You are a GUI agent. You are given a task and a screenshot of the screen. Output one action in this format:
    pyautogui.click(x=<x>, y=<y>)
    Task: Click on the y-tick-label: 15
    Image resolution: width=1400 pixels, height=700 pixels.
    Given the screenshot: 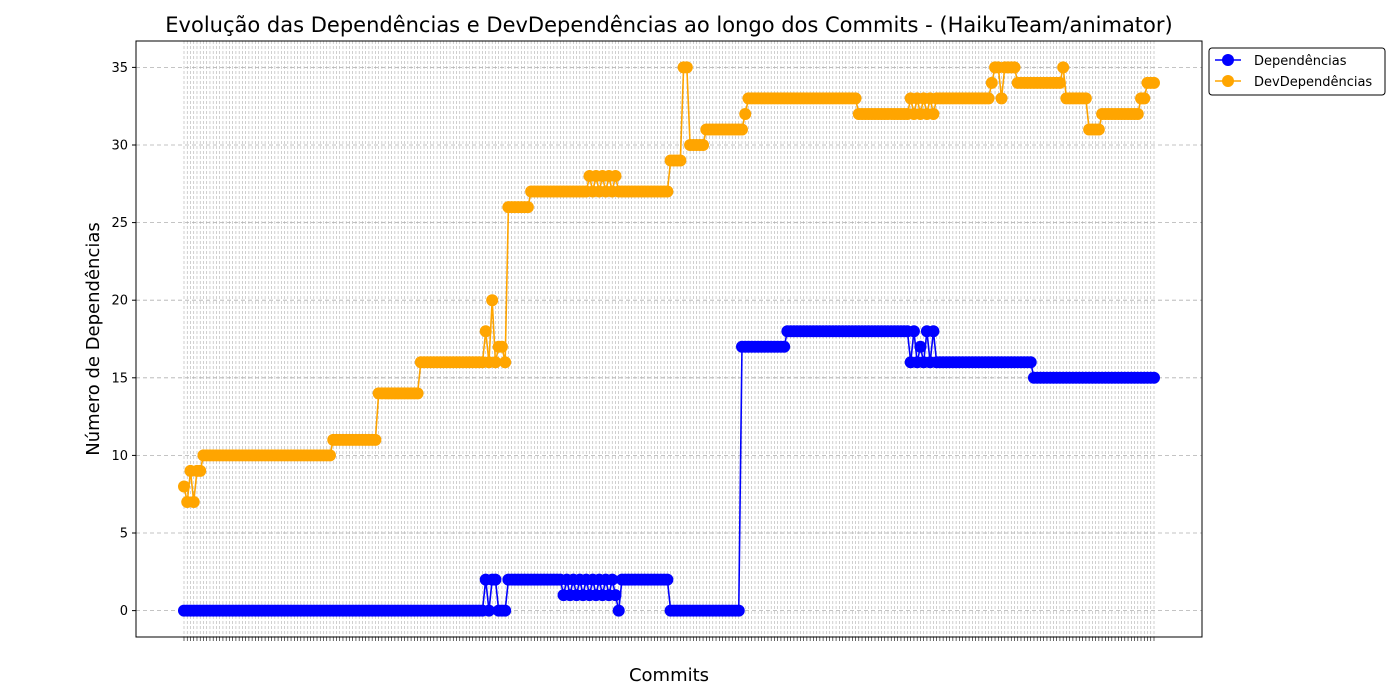 What is the action you would take?
    pyautogui.click(x=119, y=378)
    